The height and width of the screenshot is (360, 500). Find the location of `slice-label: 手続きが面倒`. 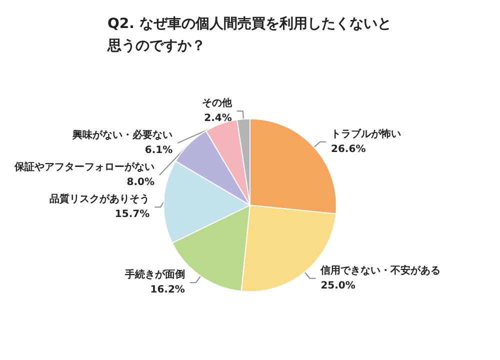

slice-label: 手続きが面倒 is located at coordinates (154, 274).